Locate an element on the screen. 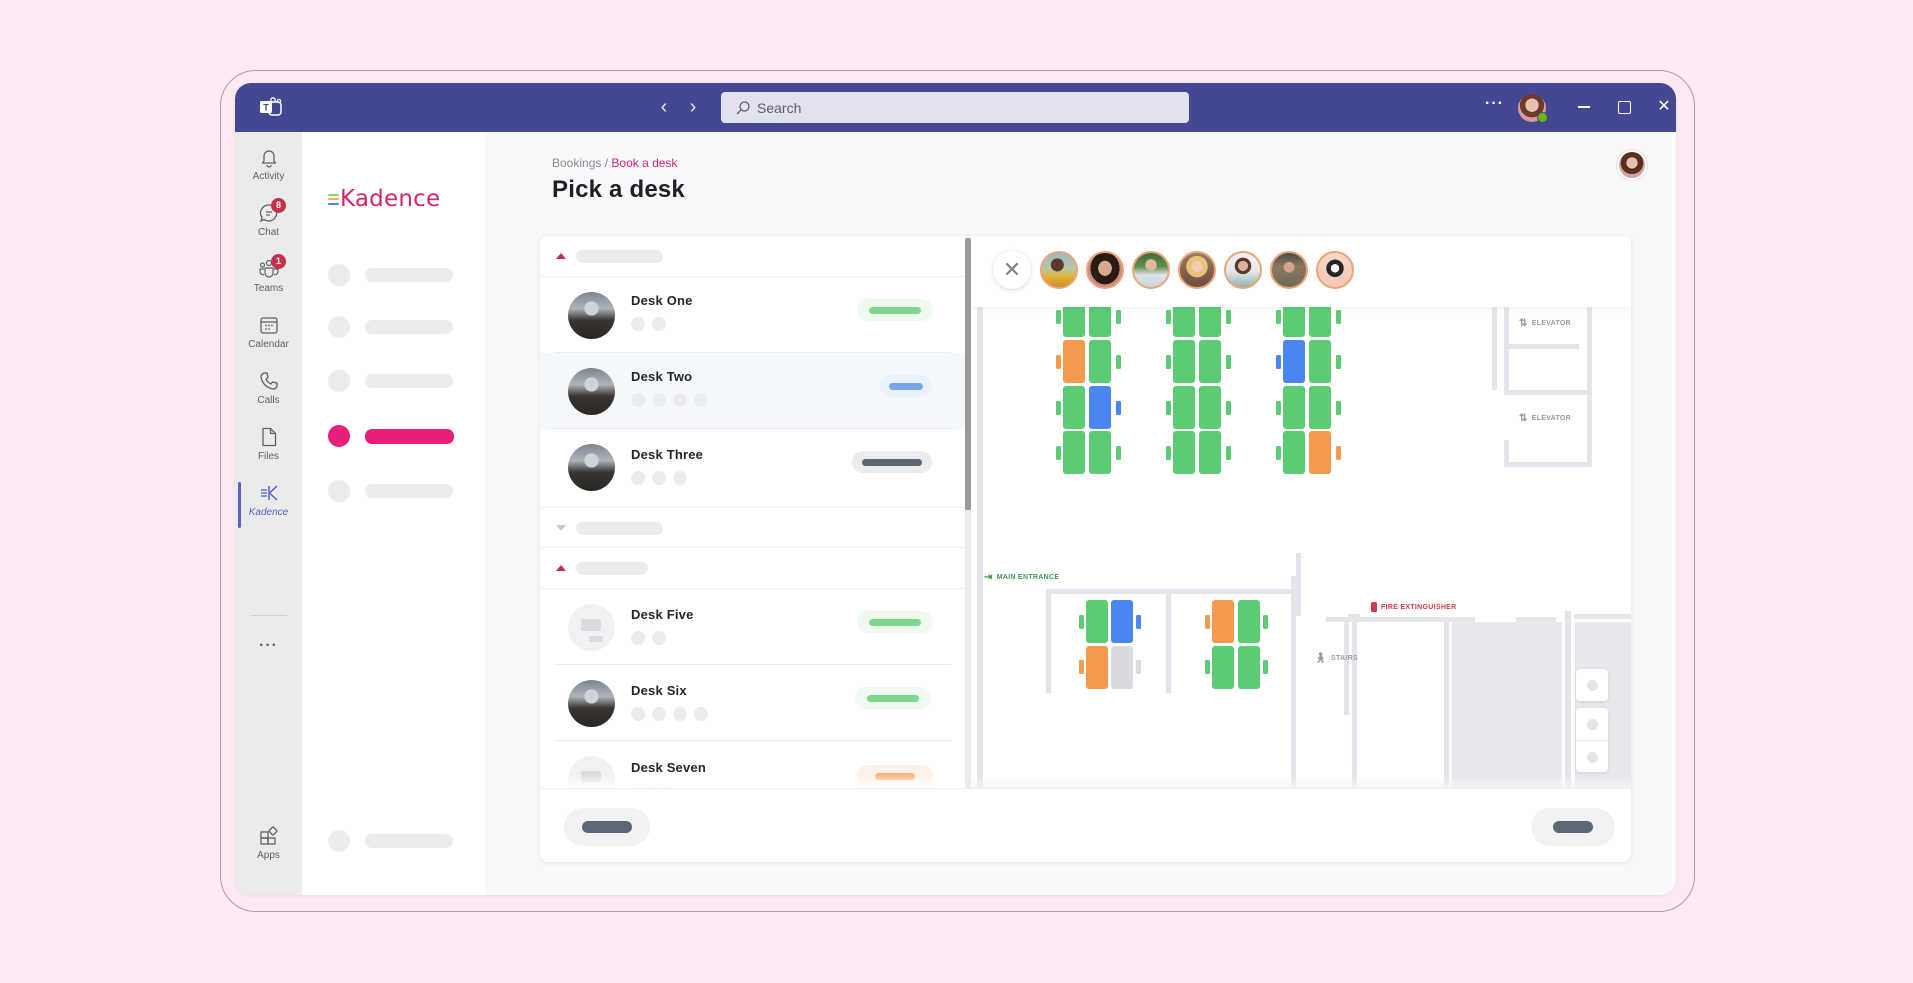 The width and height of the screenshot is (1913, 983). kadence-nav-item-bookings is located at coordinates (393, 436).